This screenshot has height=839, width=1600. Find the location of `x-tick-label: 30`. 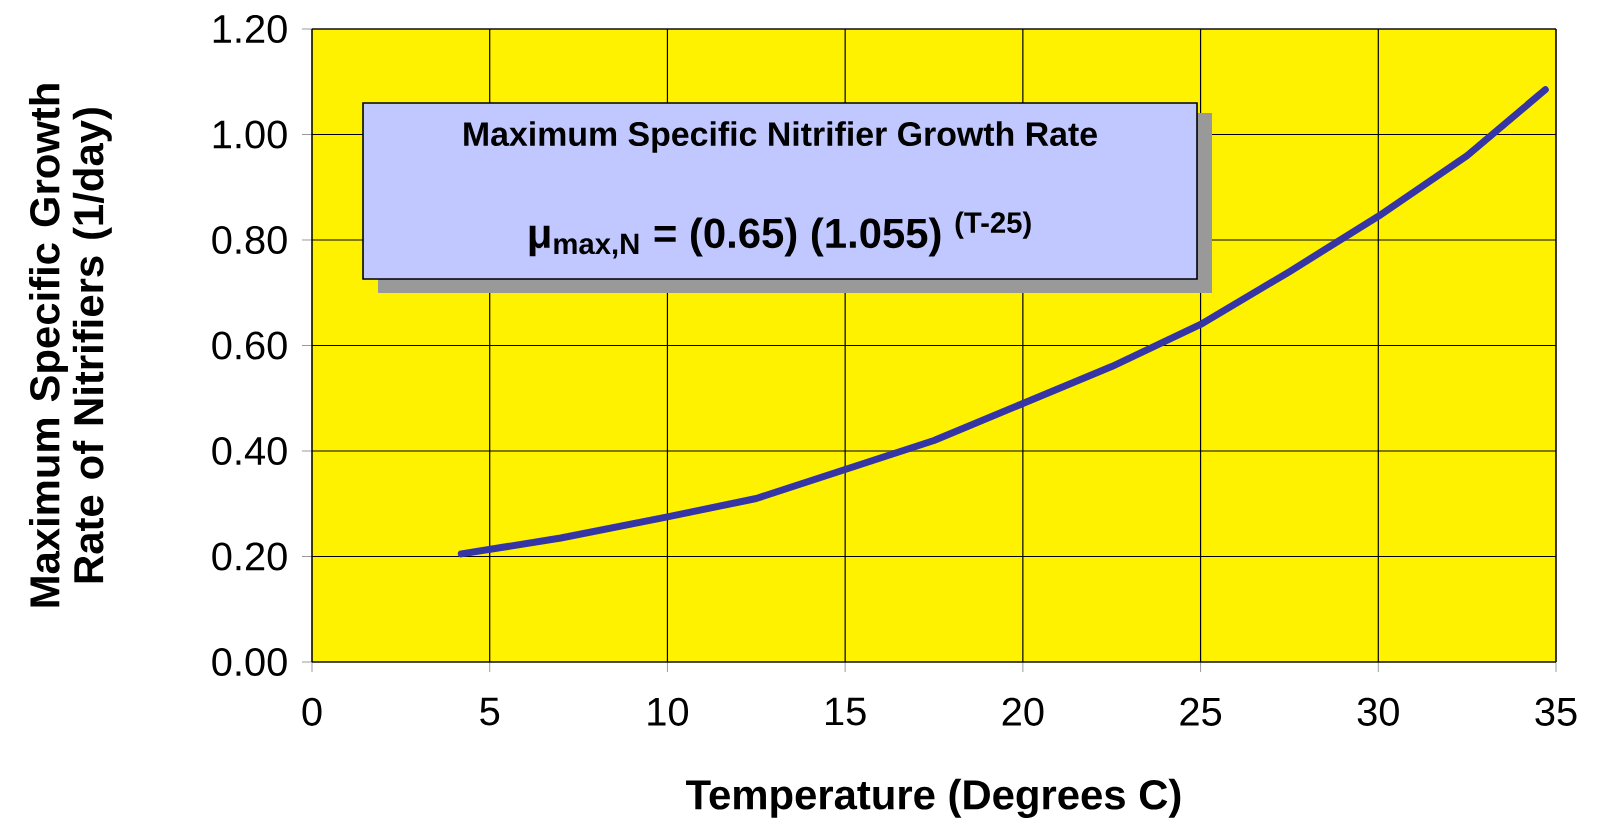

x-tick-label: 30 is located at coordinates (1378, 711).